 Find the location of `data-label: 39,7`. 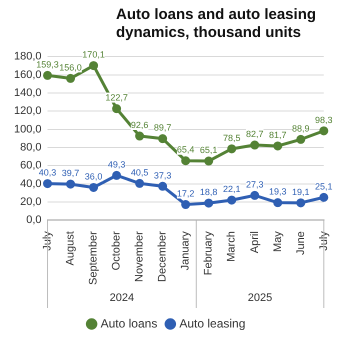

data-label: 39,7 is located at coordinates (71, 173).